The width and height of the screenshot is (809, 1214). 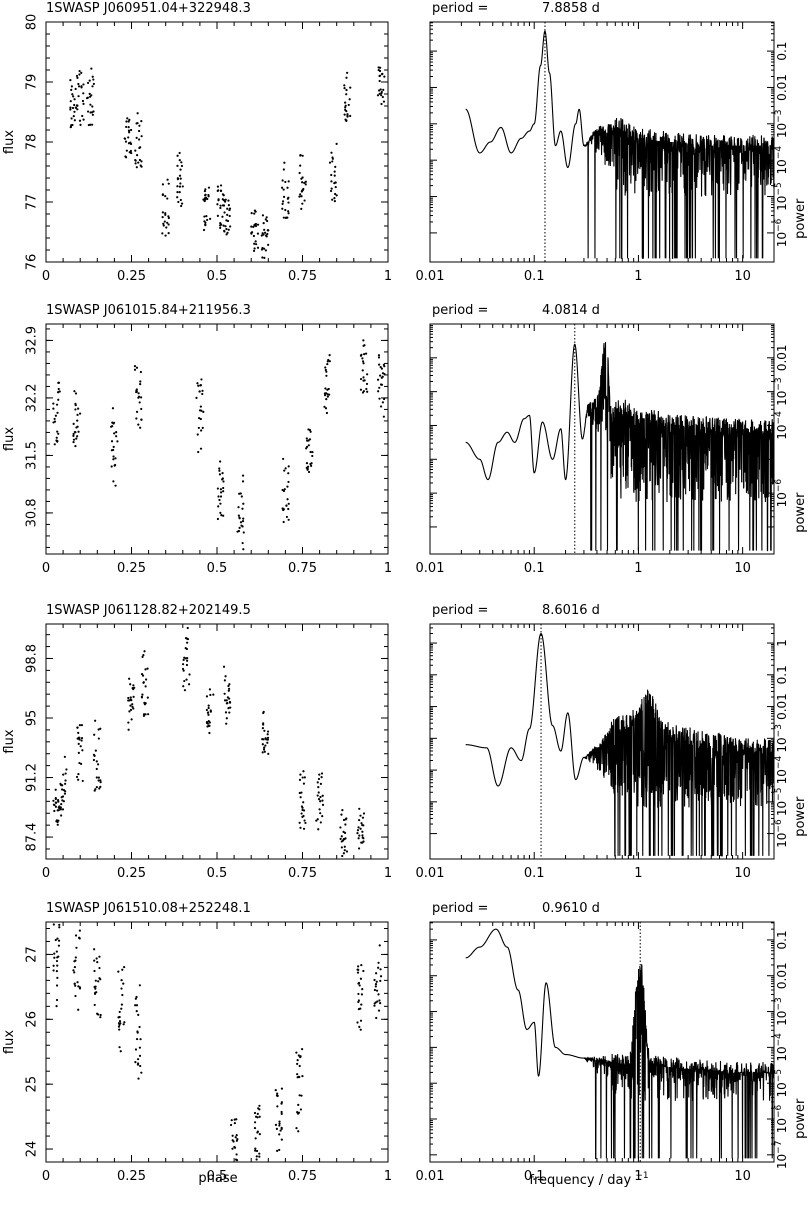 What do you see at coordinates (800, 1118) in the screenshot?
I see `power-axis-label: power` at bounding box center [800, 1118].